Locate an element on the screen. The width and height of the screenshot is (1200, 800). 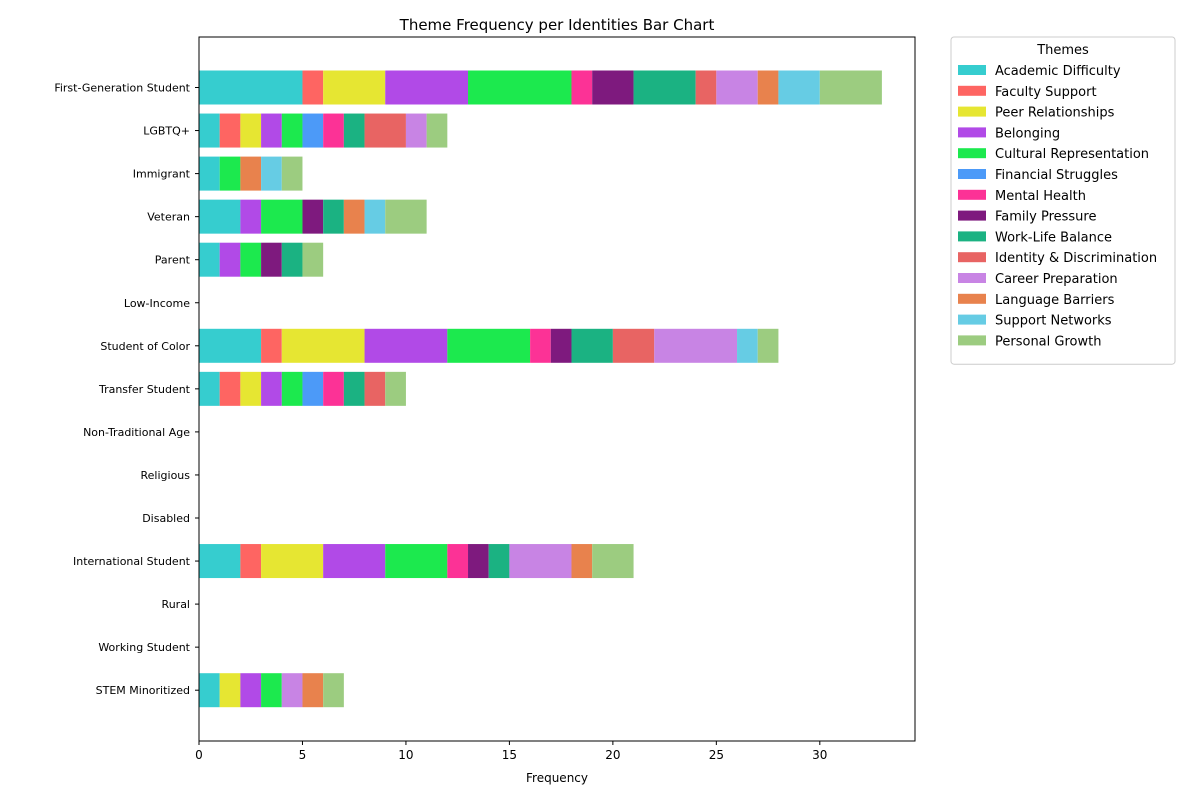
legend-entry-label: Cultural Representation is located at coordinates (1072, 154).